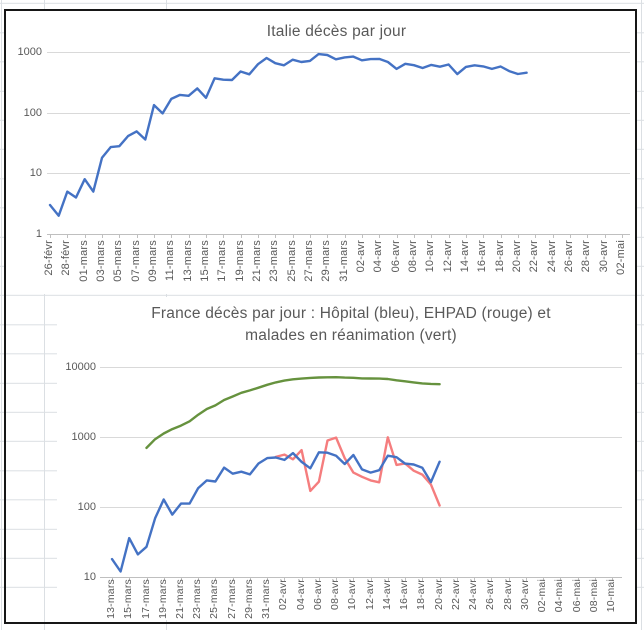 The image size is (644, 630). I want to click on y-tick-label: 1, so click(38, 234).